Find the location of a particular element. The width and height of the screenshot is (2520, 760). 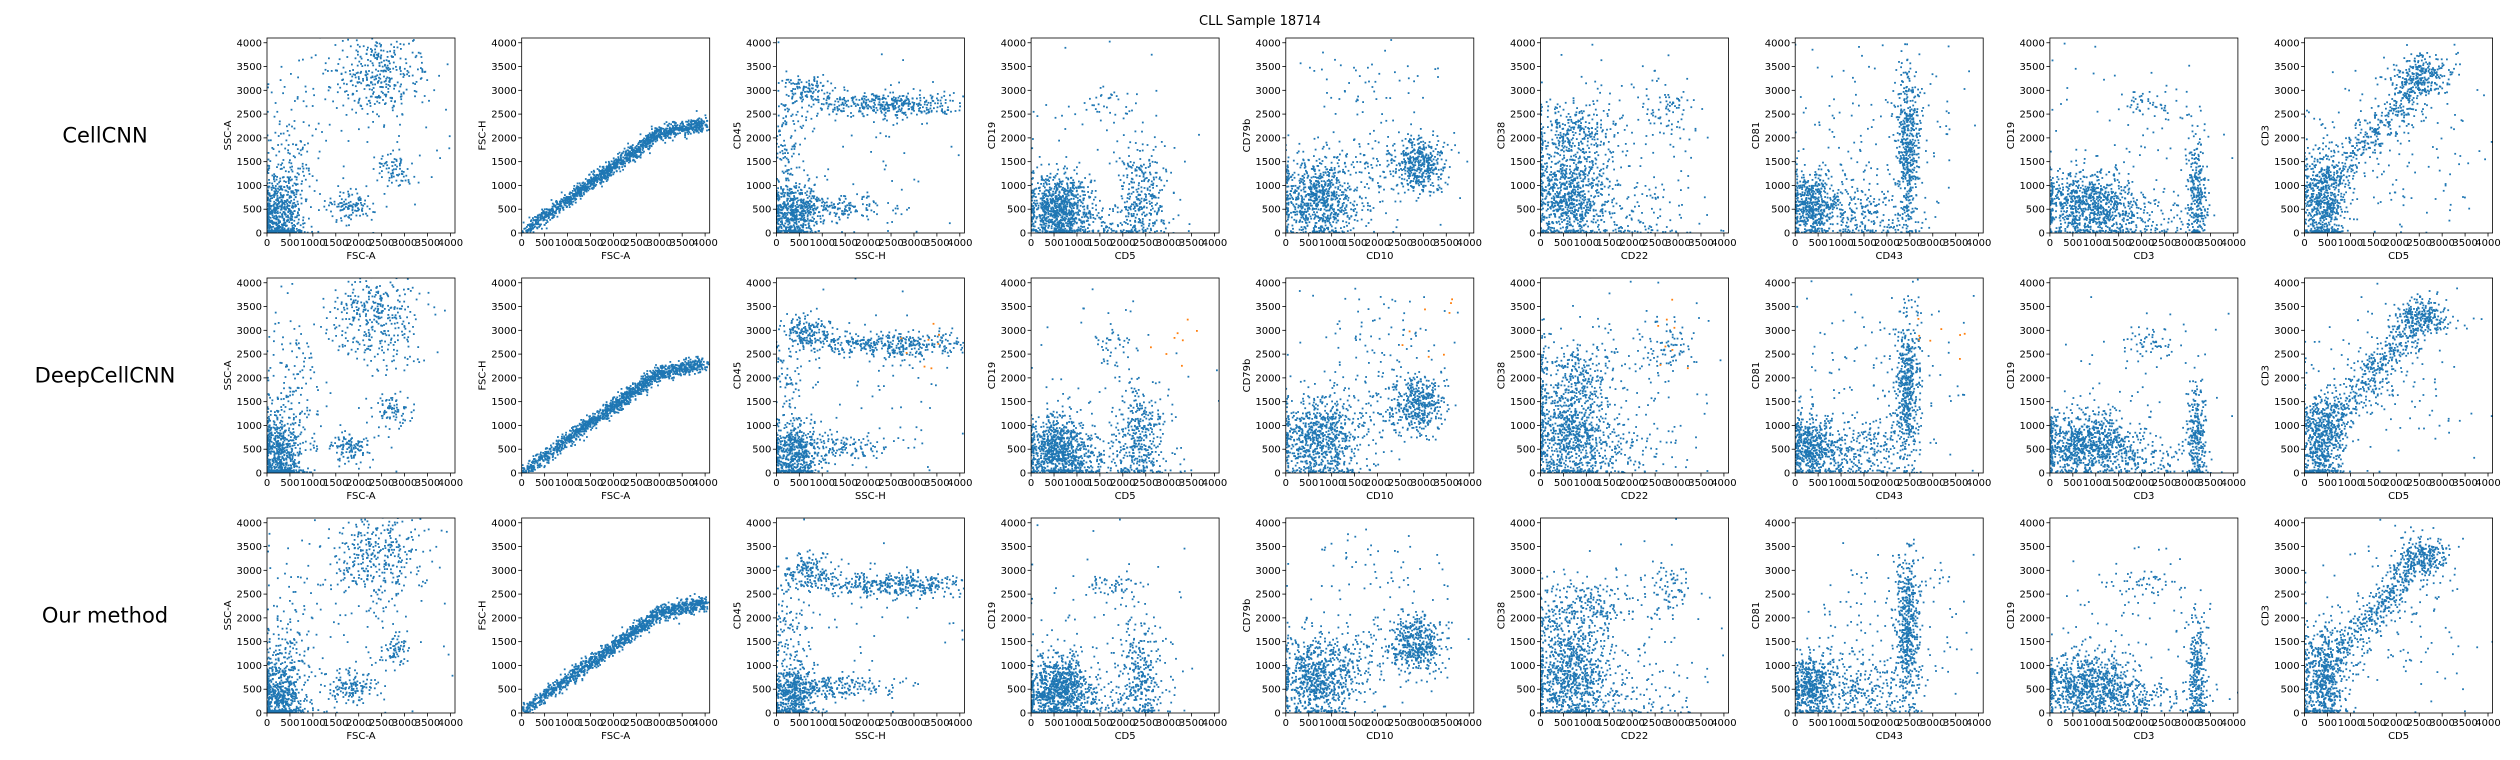

y-tick-label: 0 is located at coordinates (513, 234).